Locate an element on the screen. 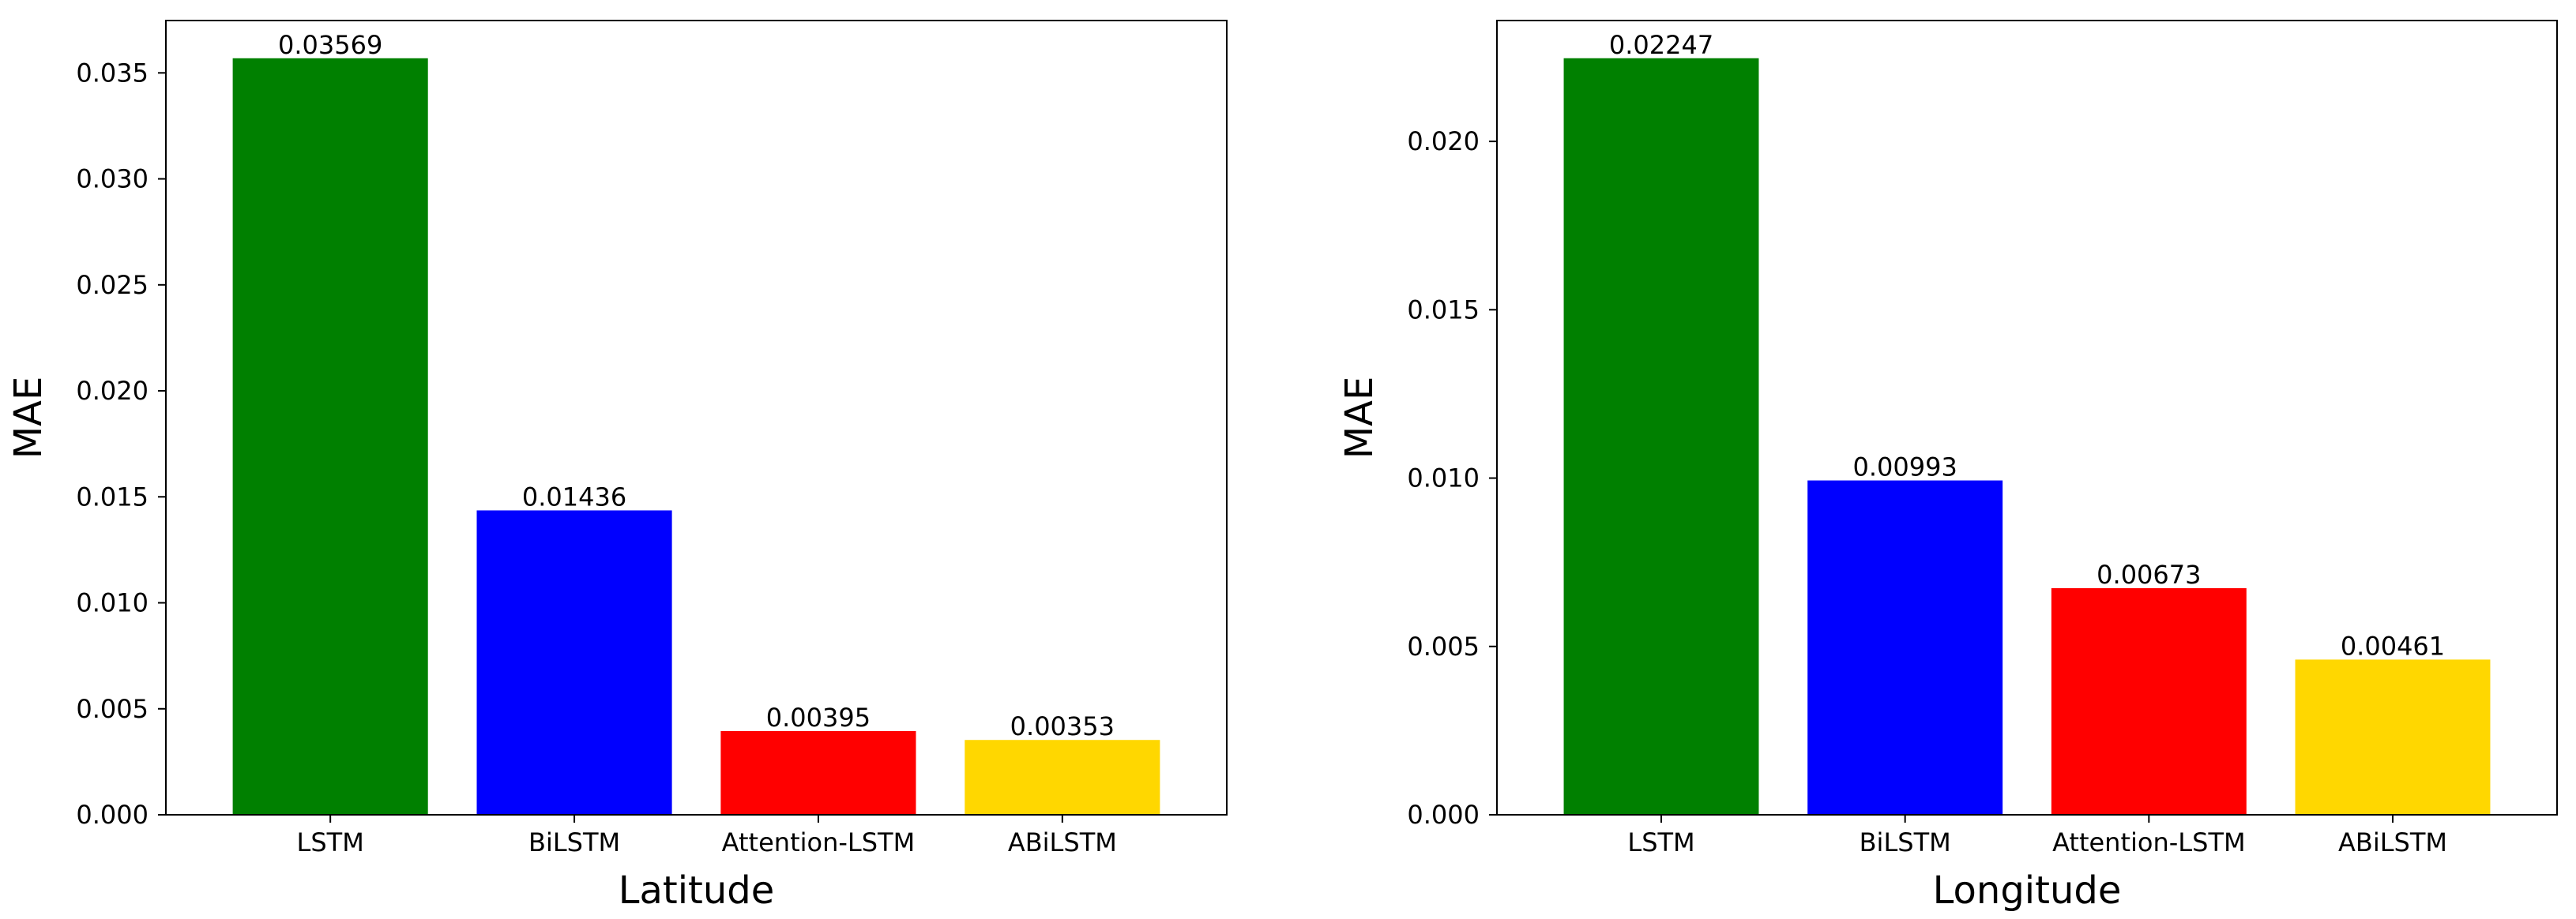 The width and height of the screenshot is (2576, 919). y-tick-label: 0.035 is located at coordinates (112, 73).